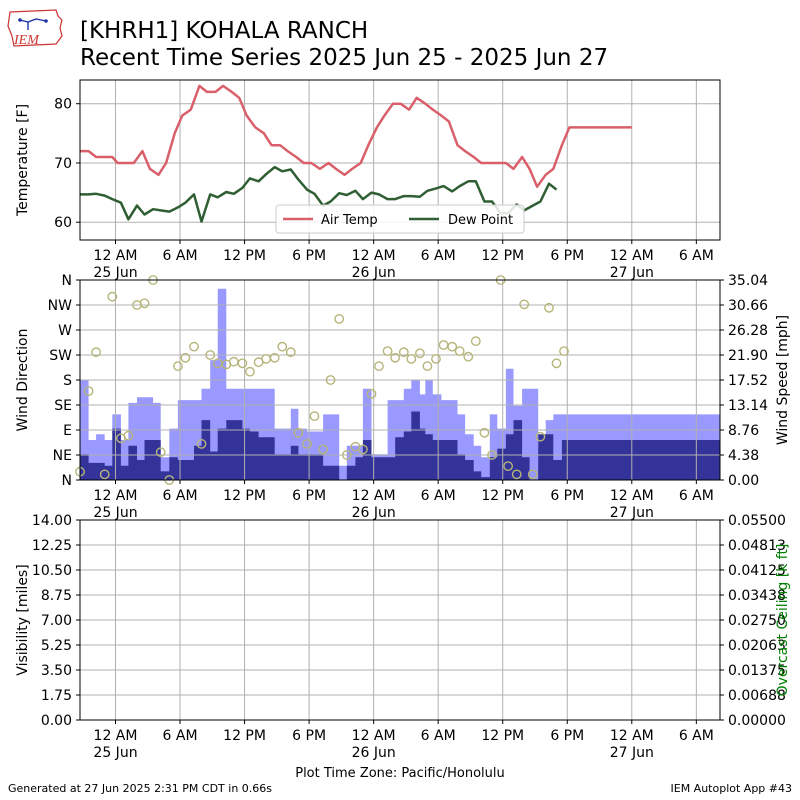 The width and height of the screenshot is (800, 800). What do you see at coordinates (632, 273) in the screenshot?
I see `panel-1-xtick-date: 27 Jun` at bounding box center [632, 273].